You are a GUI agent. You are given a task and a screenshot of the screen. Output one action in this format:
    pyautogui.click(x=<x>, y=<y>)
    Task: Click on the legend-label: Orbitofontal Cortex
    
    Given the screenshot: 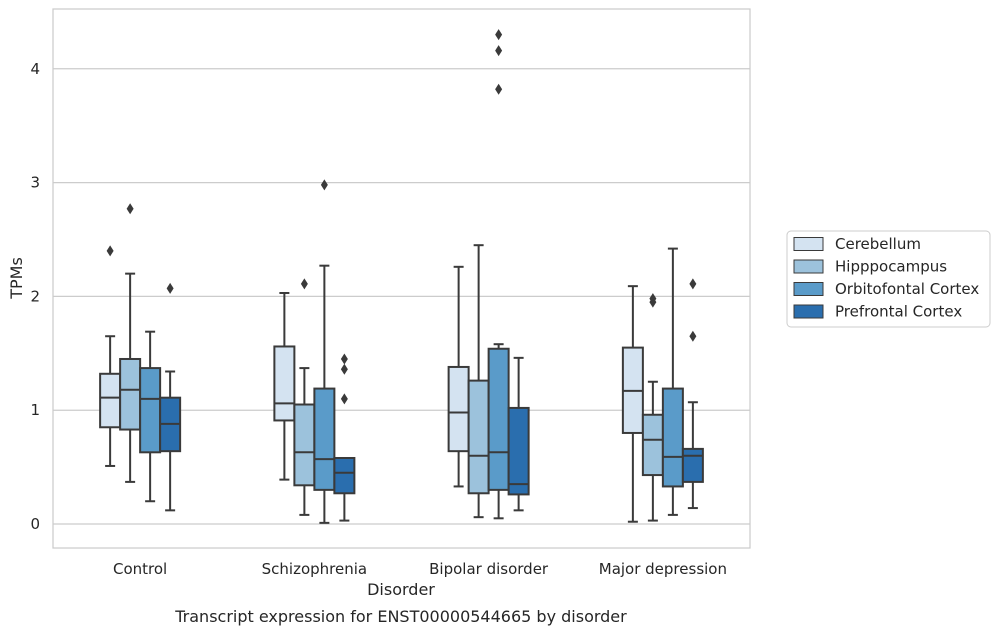 What is the action you would take?
    pyautogui.click(x=907, y=289)
    